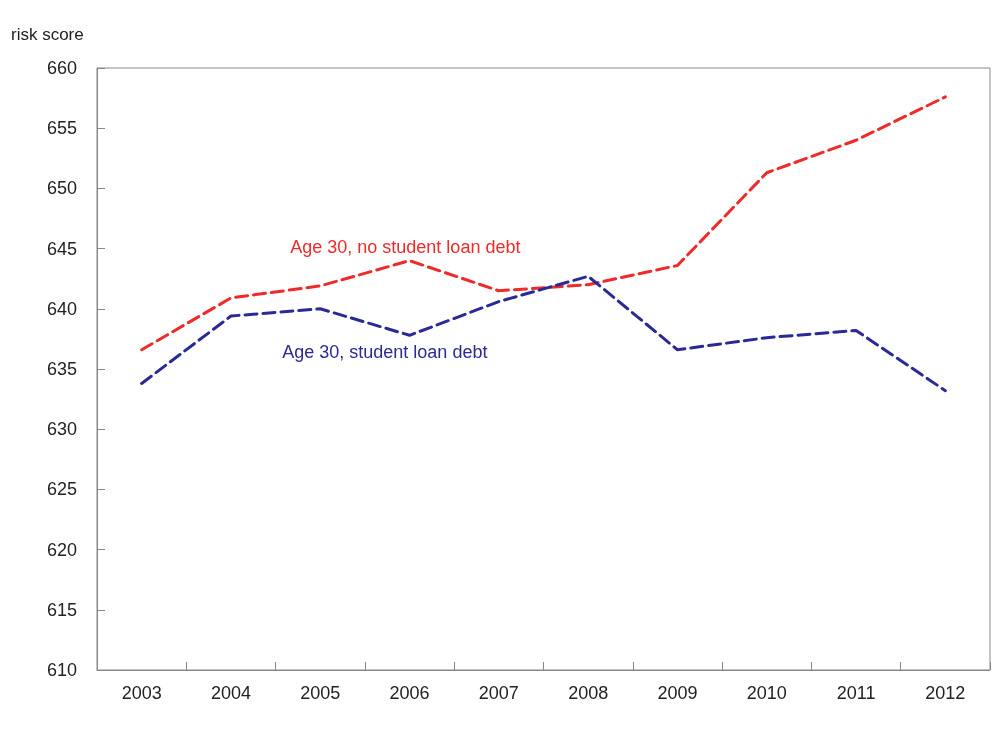 The width and height of the screenshot is (1006, 730). I want to click on x-tick-label: 2011, so click(856, 693).